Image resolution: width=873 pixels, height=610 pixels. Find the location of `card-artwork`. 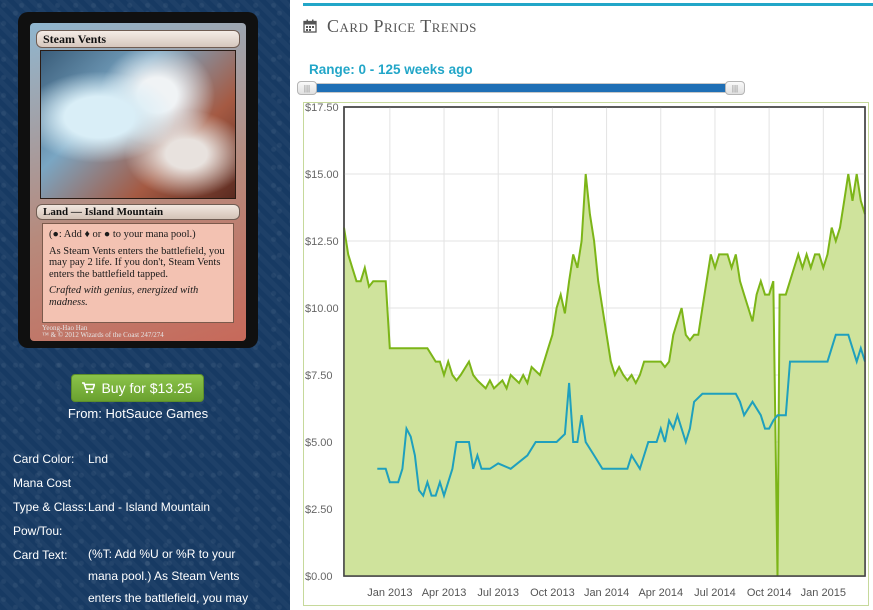

card-artwork is located at coordinates (138, 124).